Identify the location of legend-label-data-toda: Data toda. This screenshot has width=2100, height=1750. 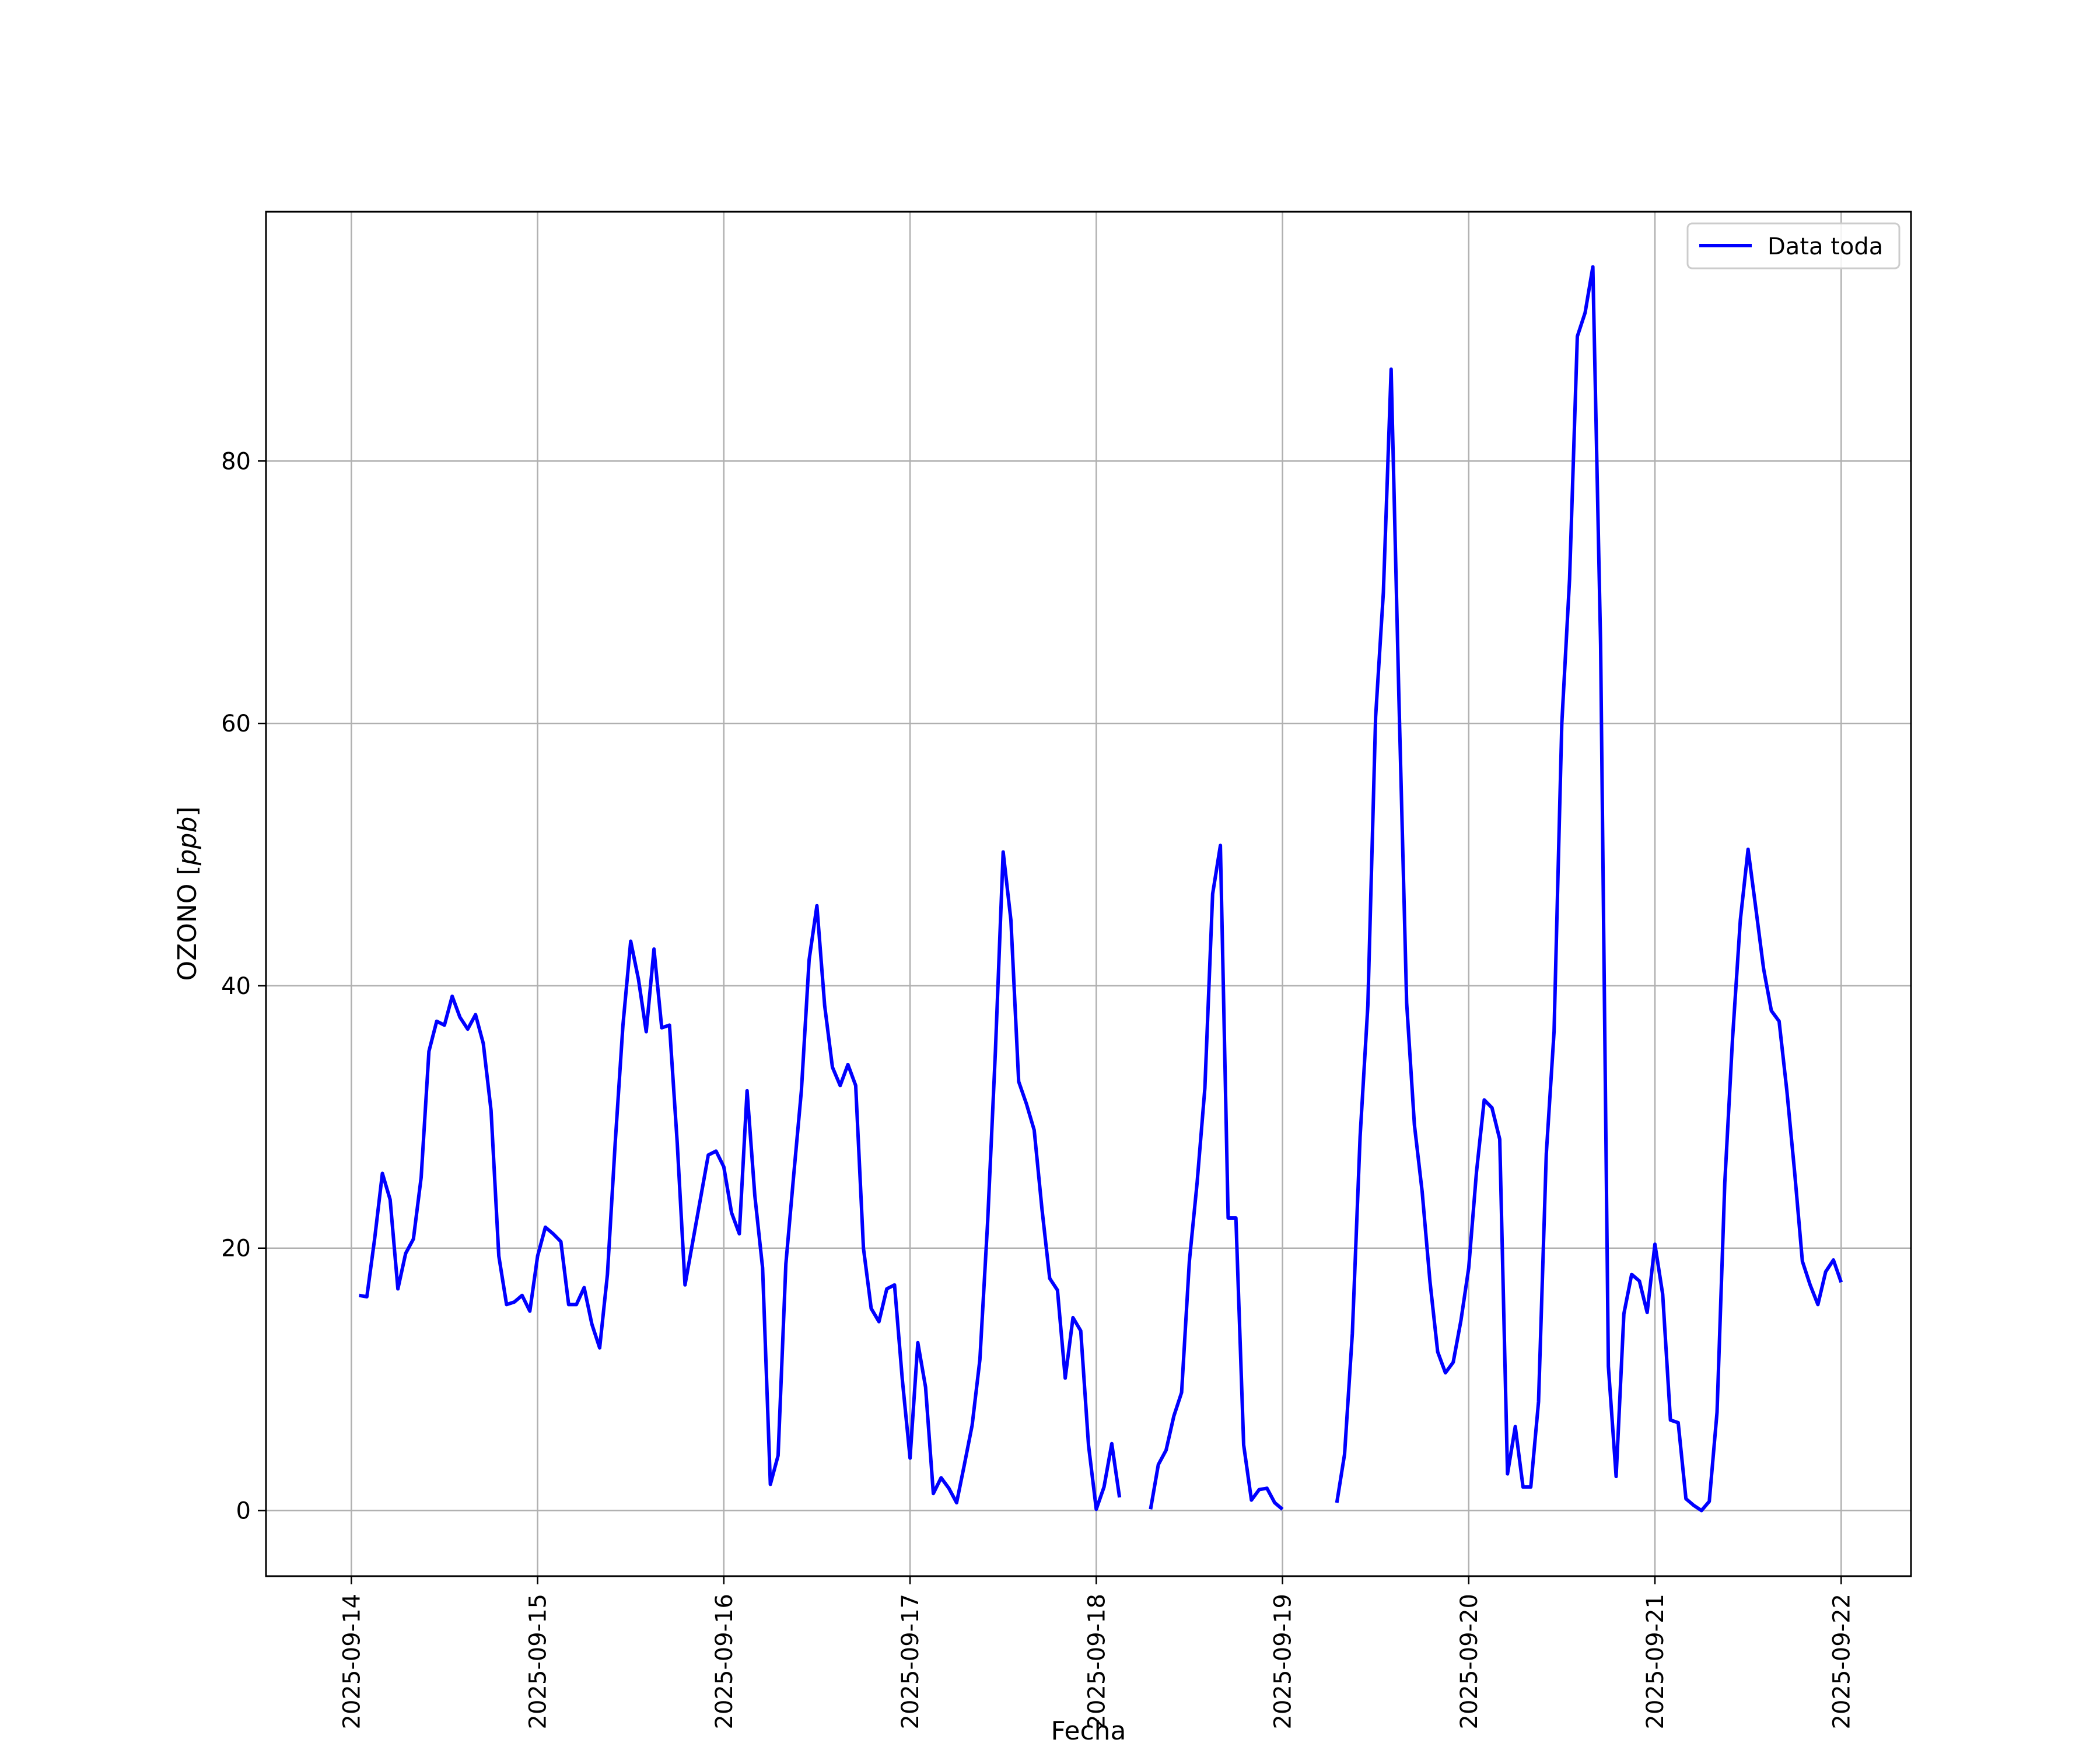
(1825, 246).